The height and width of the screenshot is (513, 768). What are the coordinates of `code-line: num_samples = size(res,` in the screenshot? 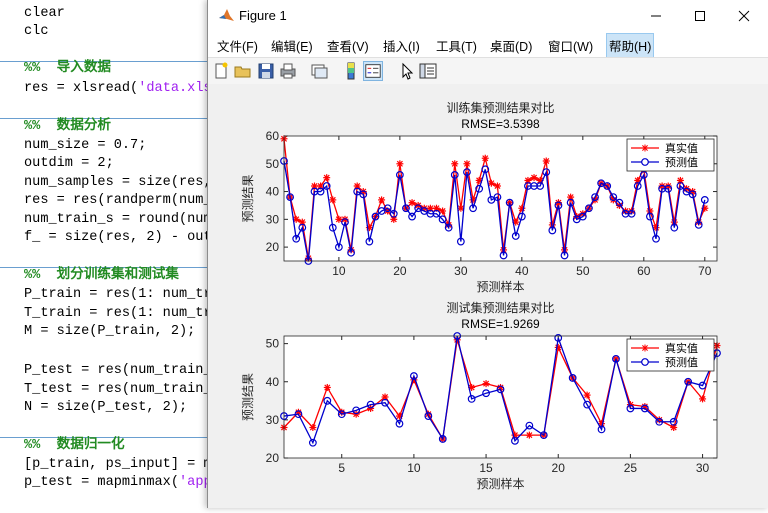 It's located at (118, 182).